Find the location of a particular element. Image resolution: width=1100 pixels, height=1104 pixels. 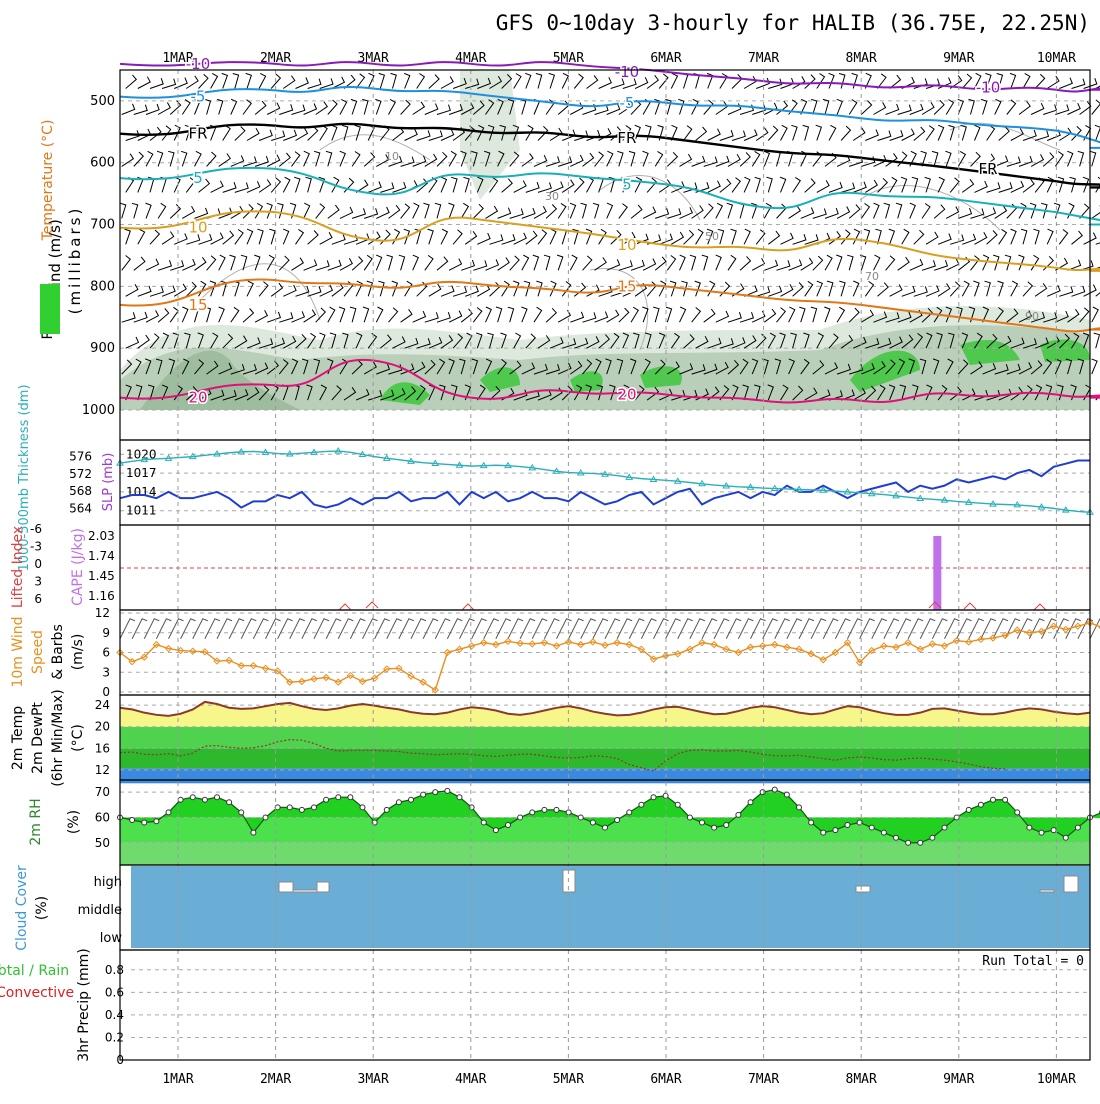

thickness-tick: 564 is located at coordinates (80, 508).